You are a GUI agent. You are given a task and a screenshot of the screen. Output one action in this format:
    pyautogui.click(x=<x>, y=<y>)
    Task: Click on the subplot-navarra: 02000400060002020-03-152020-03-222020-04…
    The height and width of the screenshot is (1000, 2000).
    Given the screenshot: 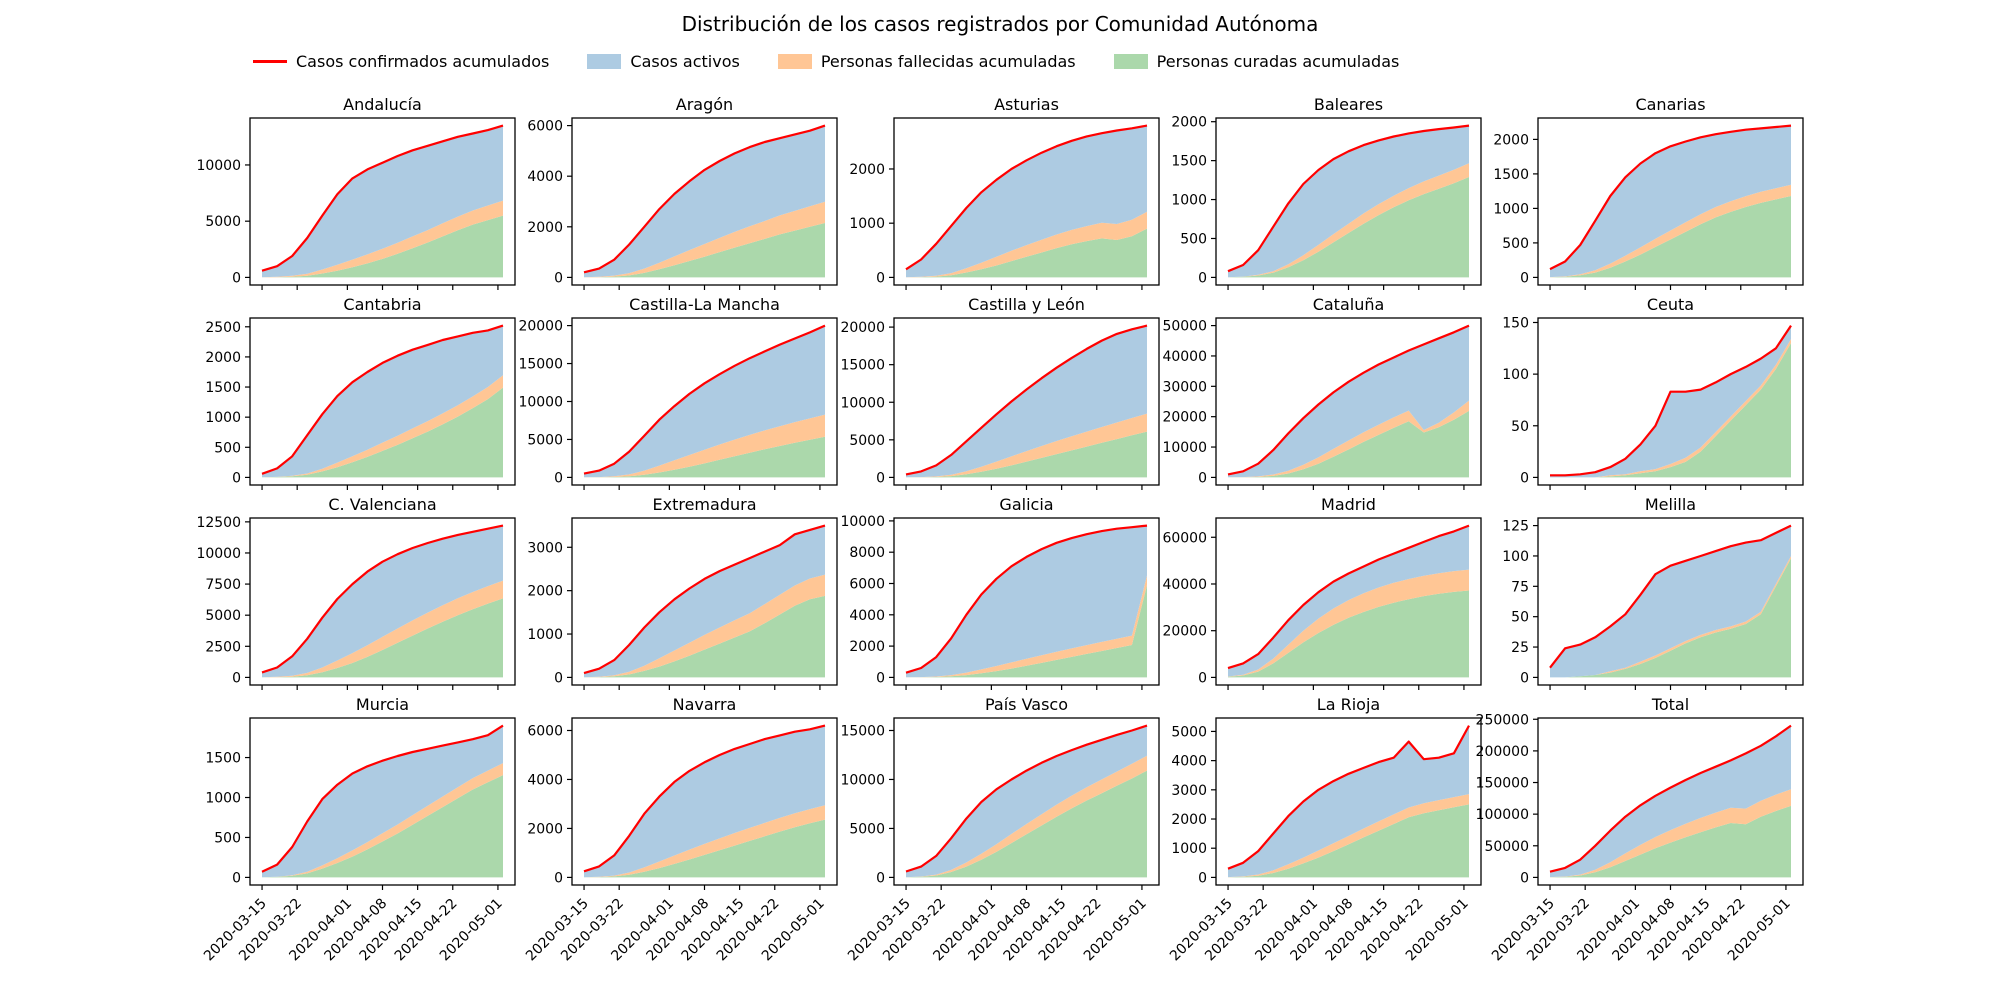 What is the action you would take?
    pyautogui.click(x=680, y=829)
    